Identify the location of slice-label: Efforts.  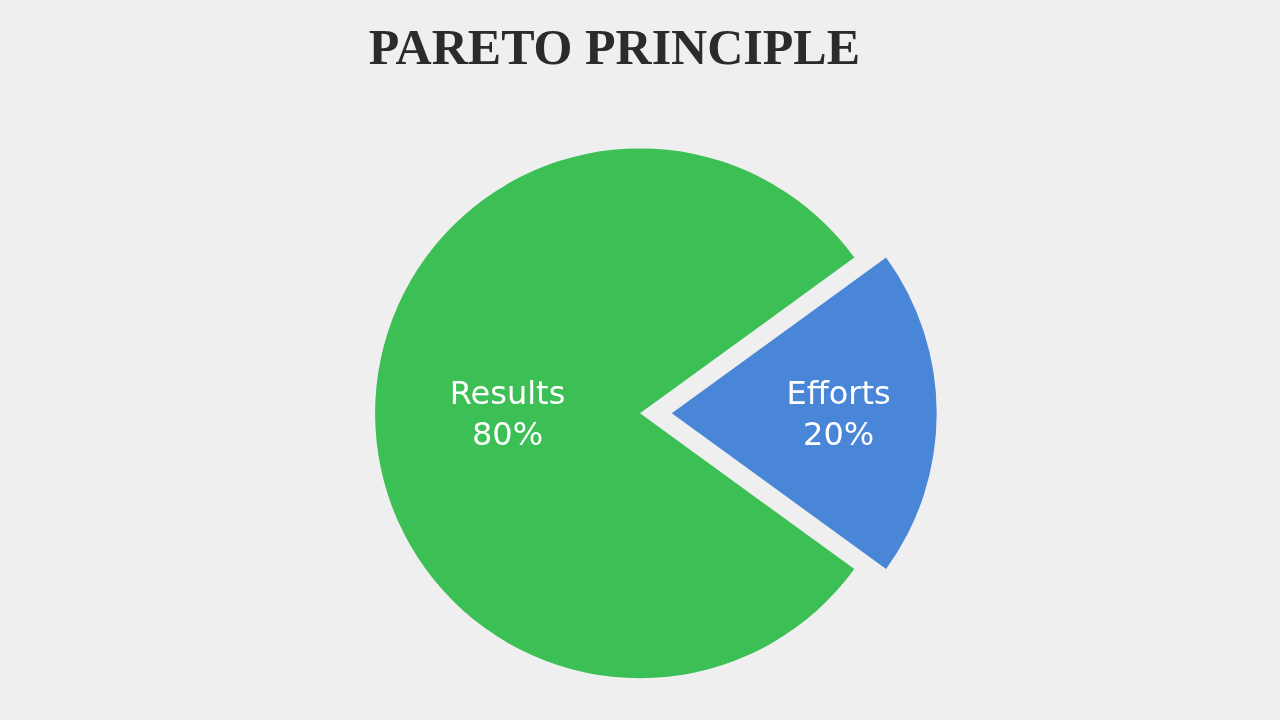
(838, 392).